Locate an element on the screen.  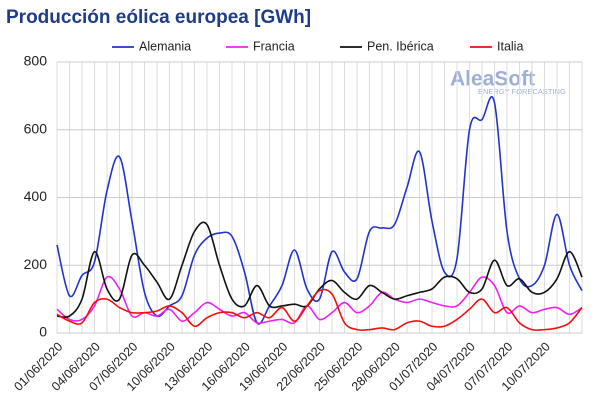
series-line is located at coordinates (319, 309).